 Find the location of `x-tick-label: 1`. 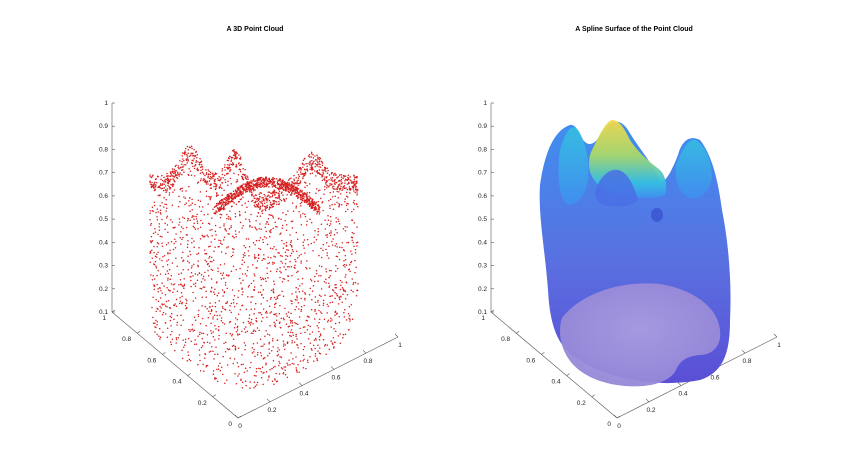

x-tick-label: 1 is located at coordinates (779, 345).